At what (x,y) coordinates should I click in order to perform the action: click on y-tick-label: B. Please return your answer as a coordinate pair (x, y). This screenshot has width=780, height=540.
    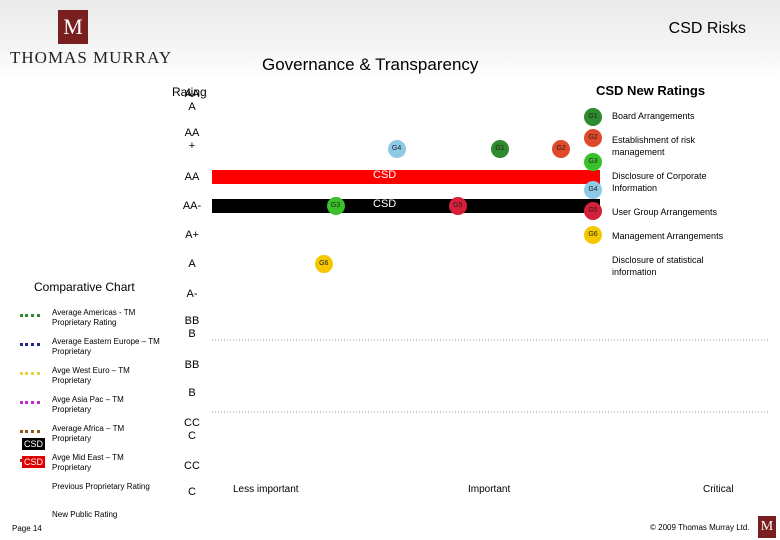
    Looking at the image, I should click on (192, 393).